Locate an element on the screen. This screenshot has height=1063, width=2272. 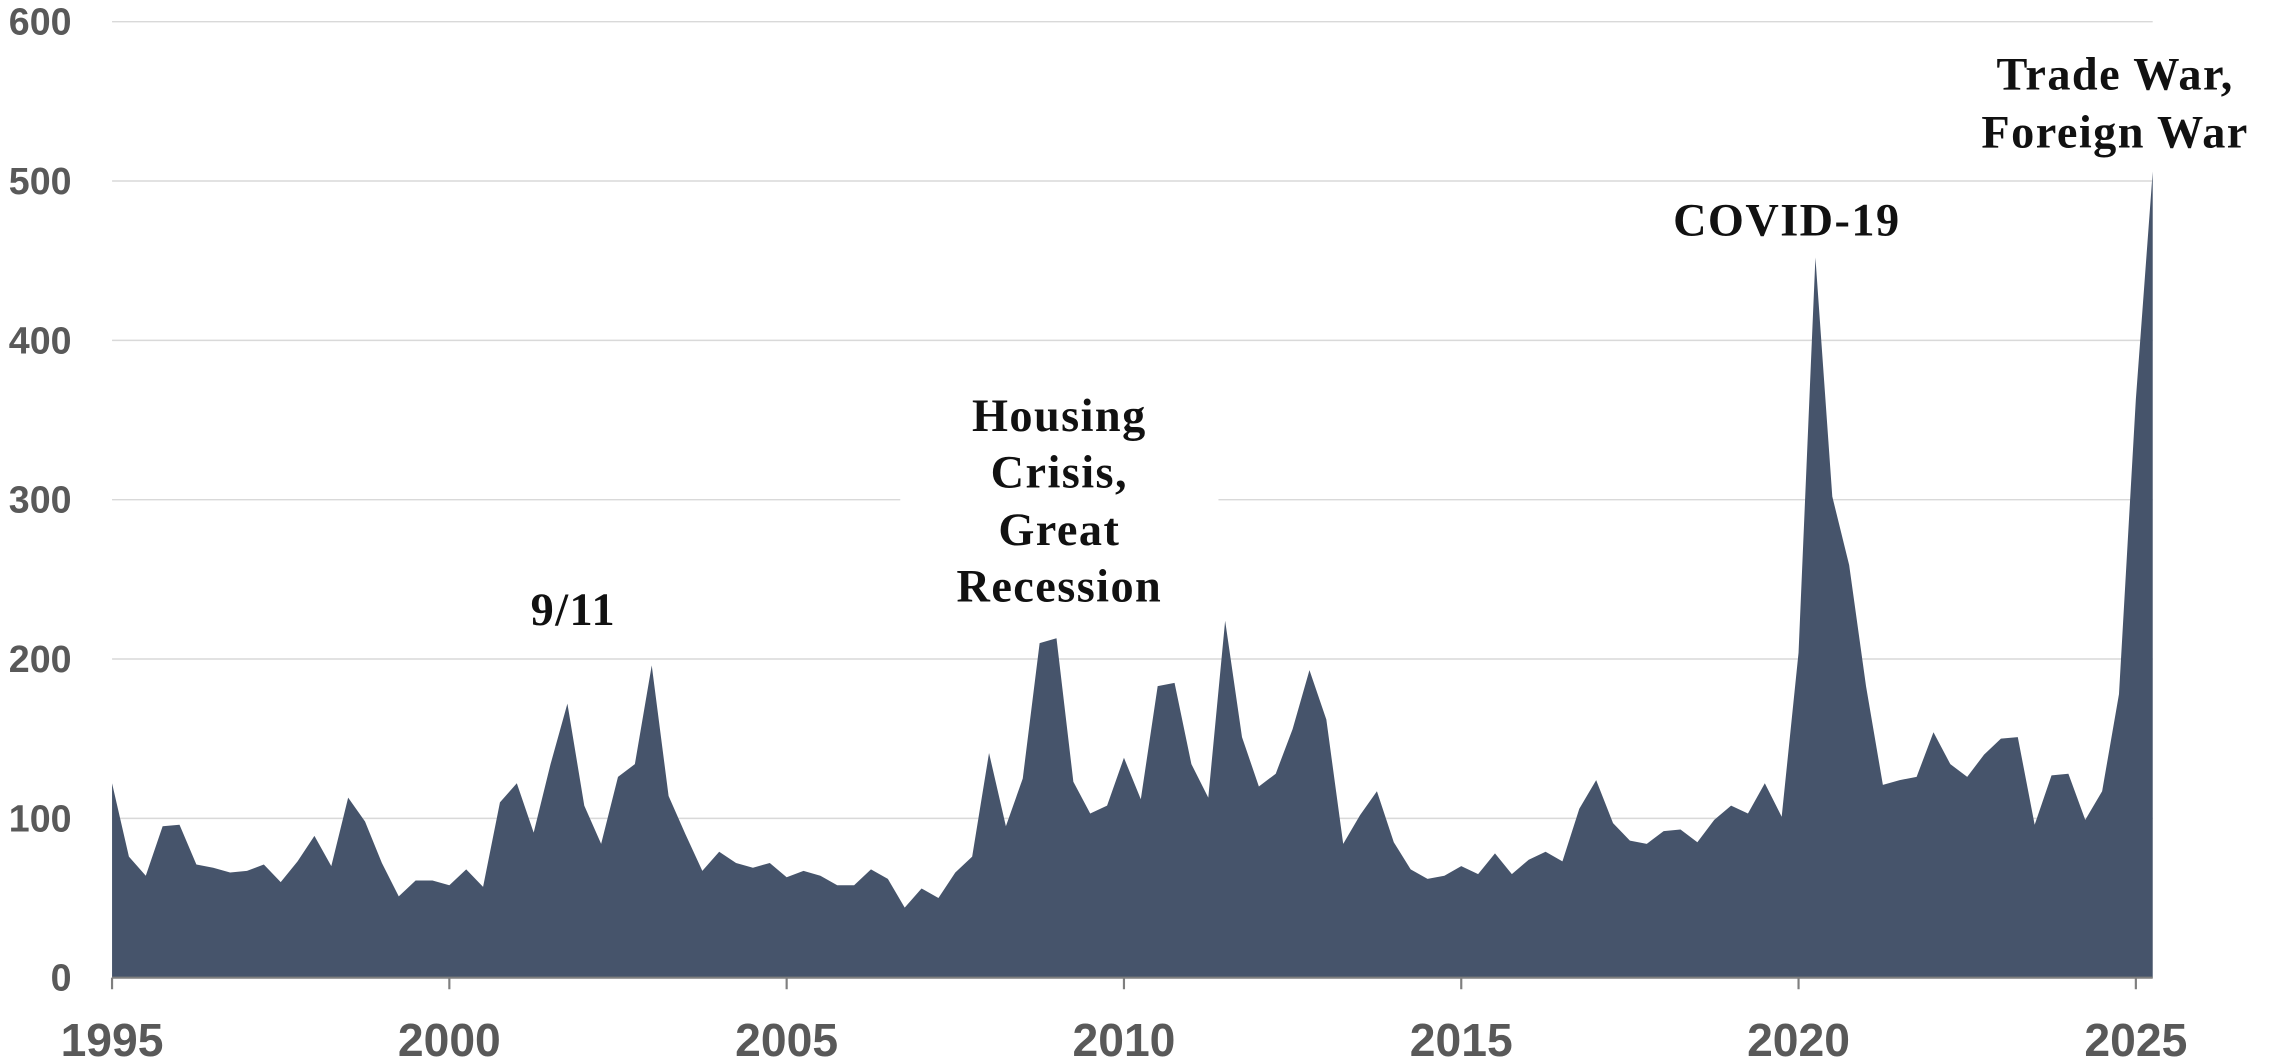
x-tick-label: 1995 is located at coordinates (112, 1038).